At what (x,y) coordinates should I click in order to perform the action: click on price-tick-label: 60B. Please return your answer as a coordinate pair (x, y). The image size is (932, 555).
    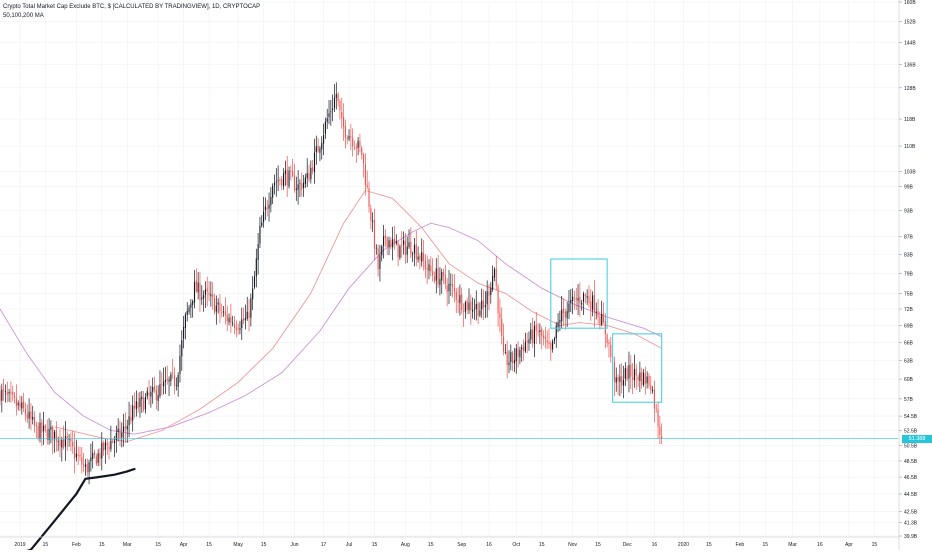
    Looking at the image, I should click on (909, 380).